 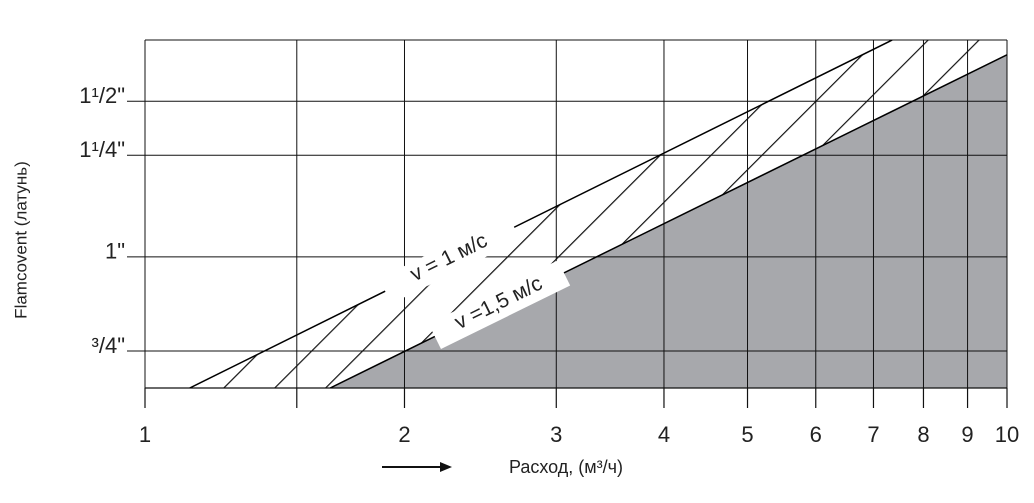 What do you see at coordinates (873, 434) in the screenshot?
I see `x-tick-label: 7` at bounding box center [873, 434].